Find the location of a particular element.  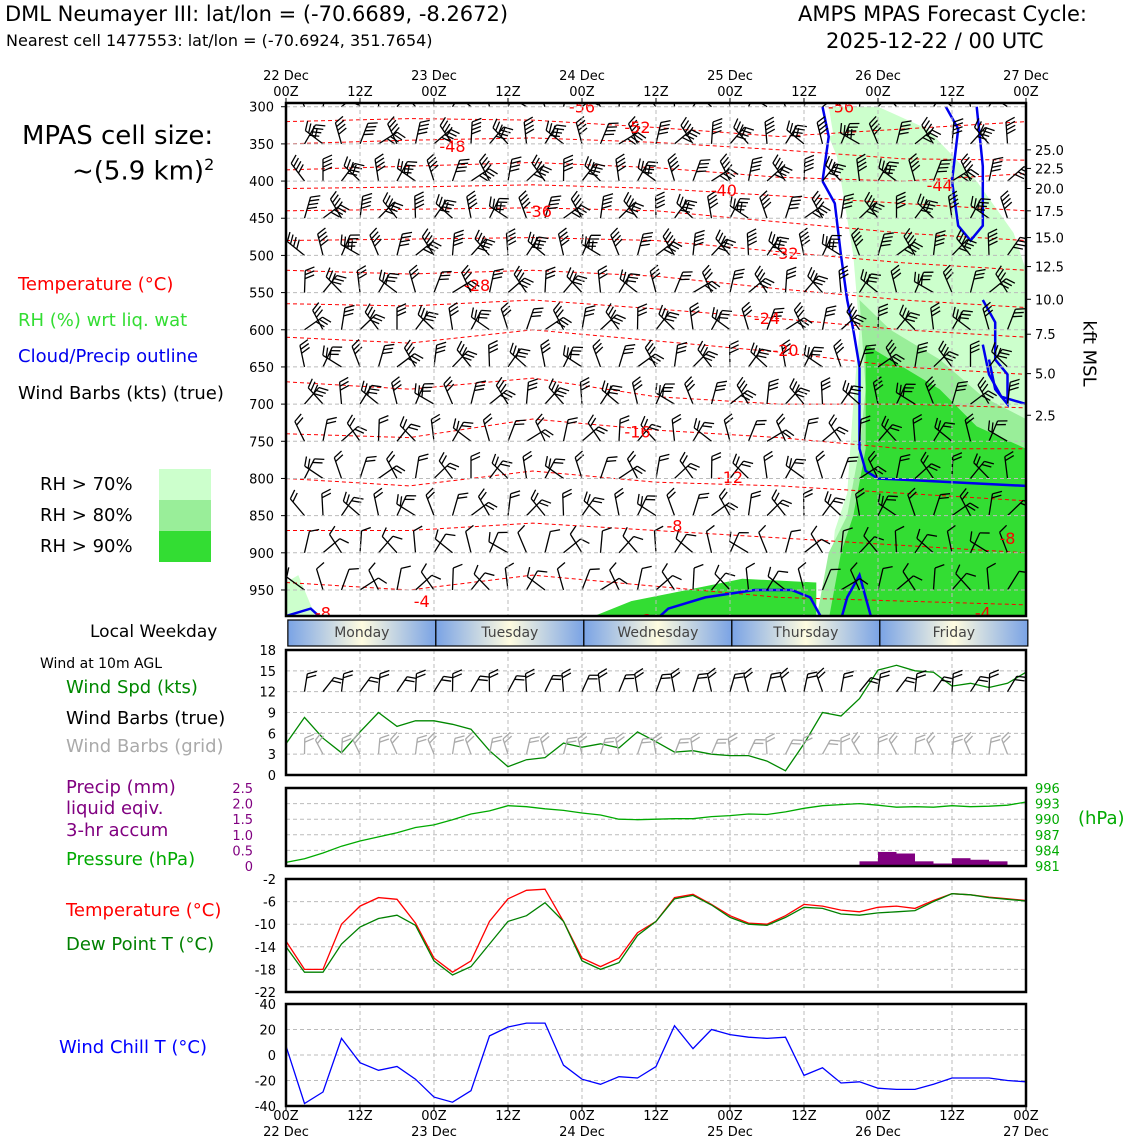

precip-bar is located at coordinates (887, 858).